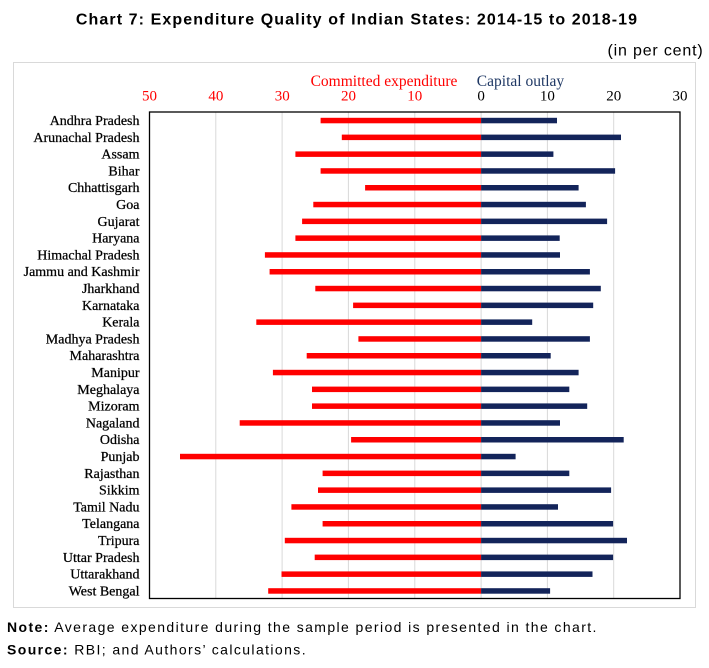 The image size is (709, 668). What do you see at coordinates (111, 289) in the screenshot?
I see `svg-text: Jharkhand` at bounding box center [111, 289].